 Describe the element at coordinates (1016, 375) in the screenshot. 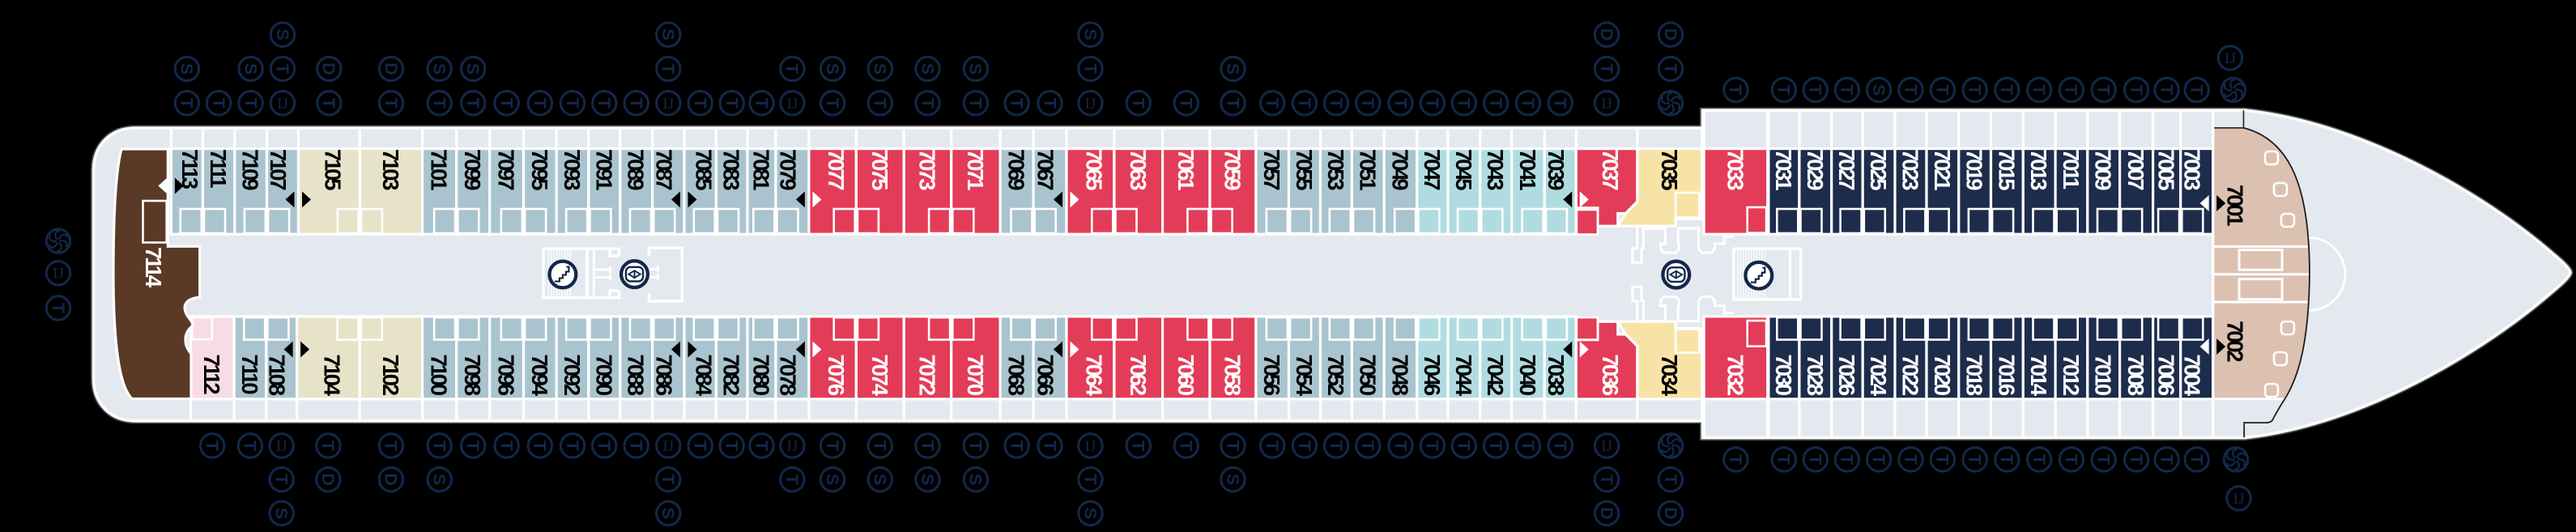

I see `svg-text: 7068` at that location.